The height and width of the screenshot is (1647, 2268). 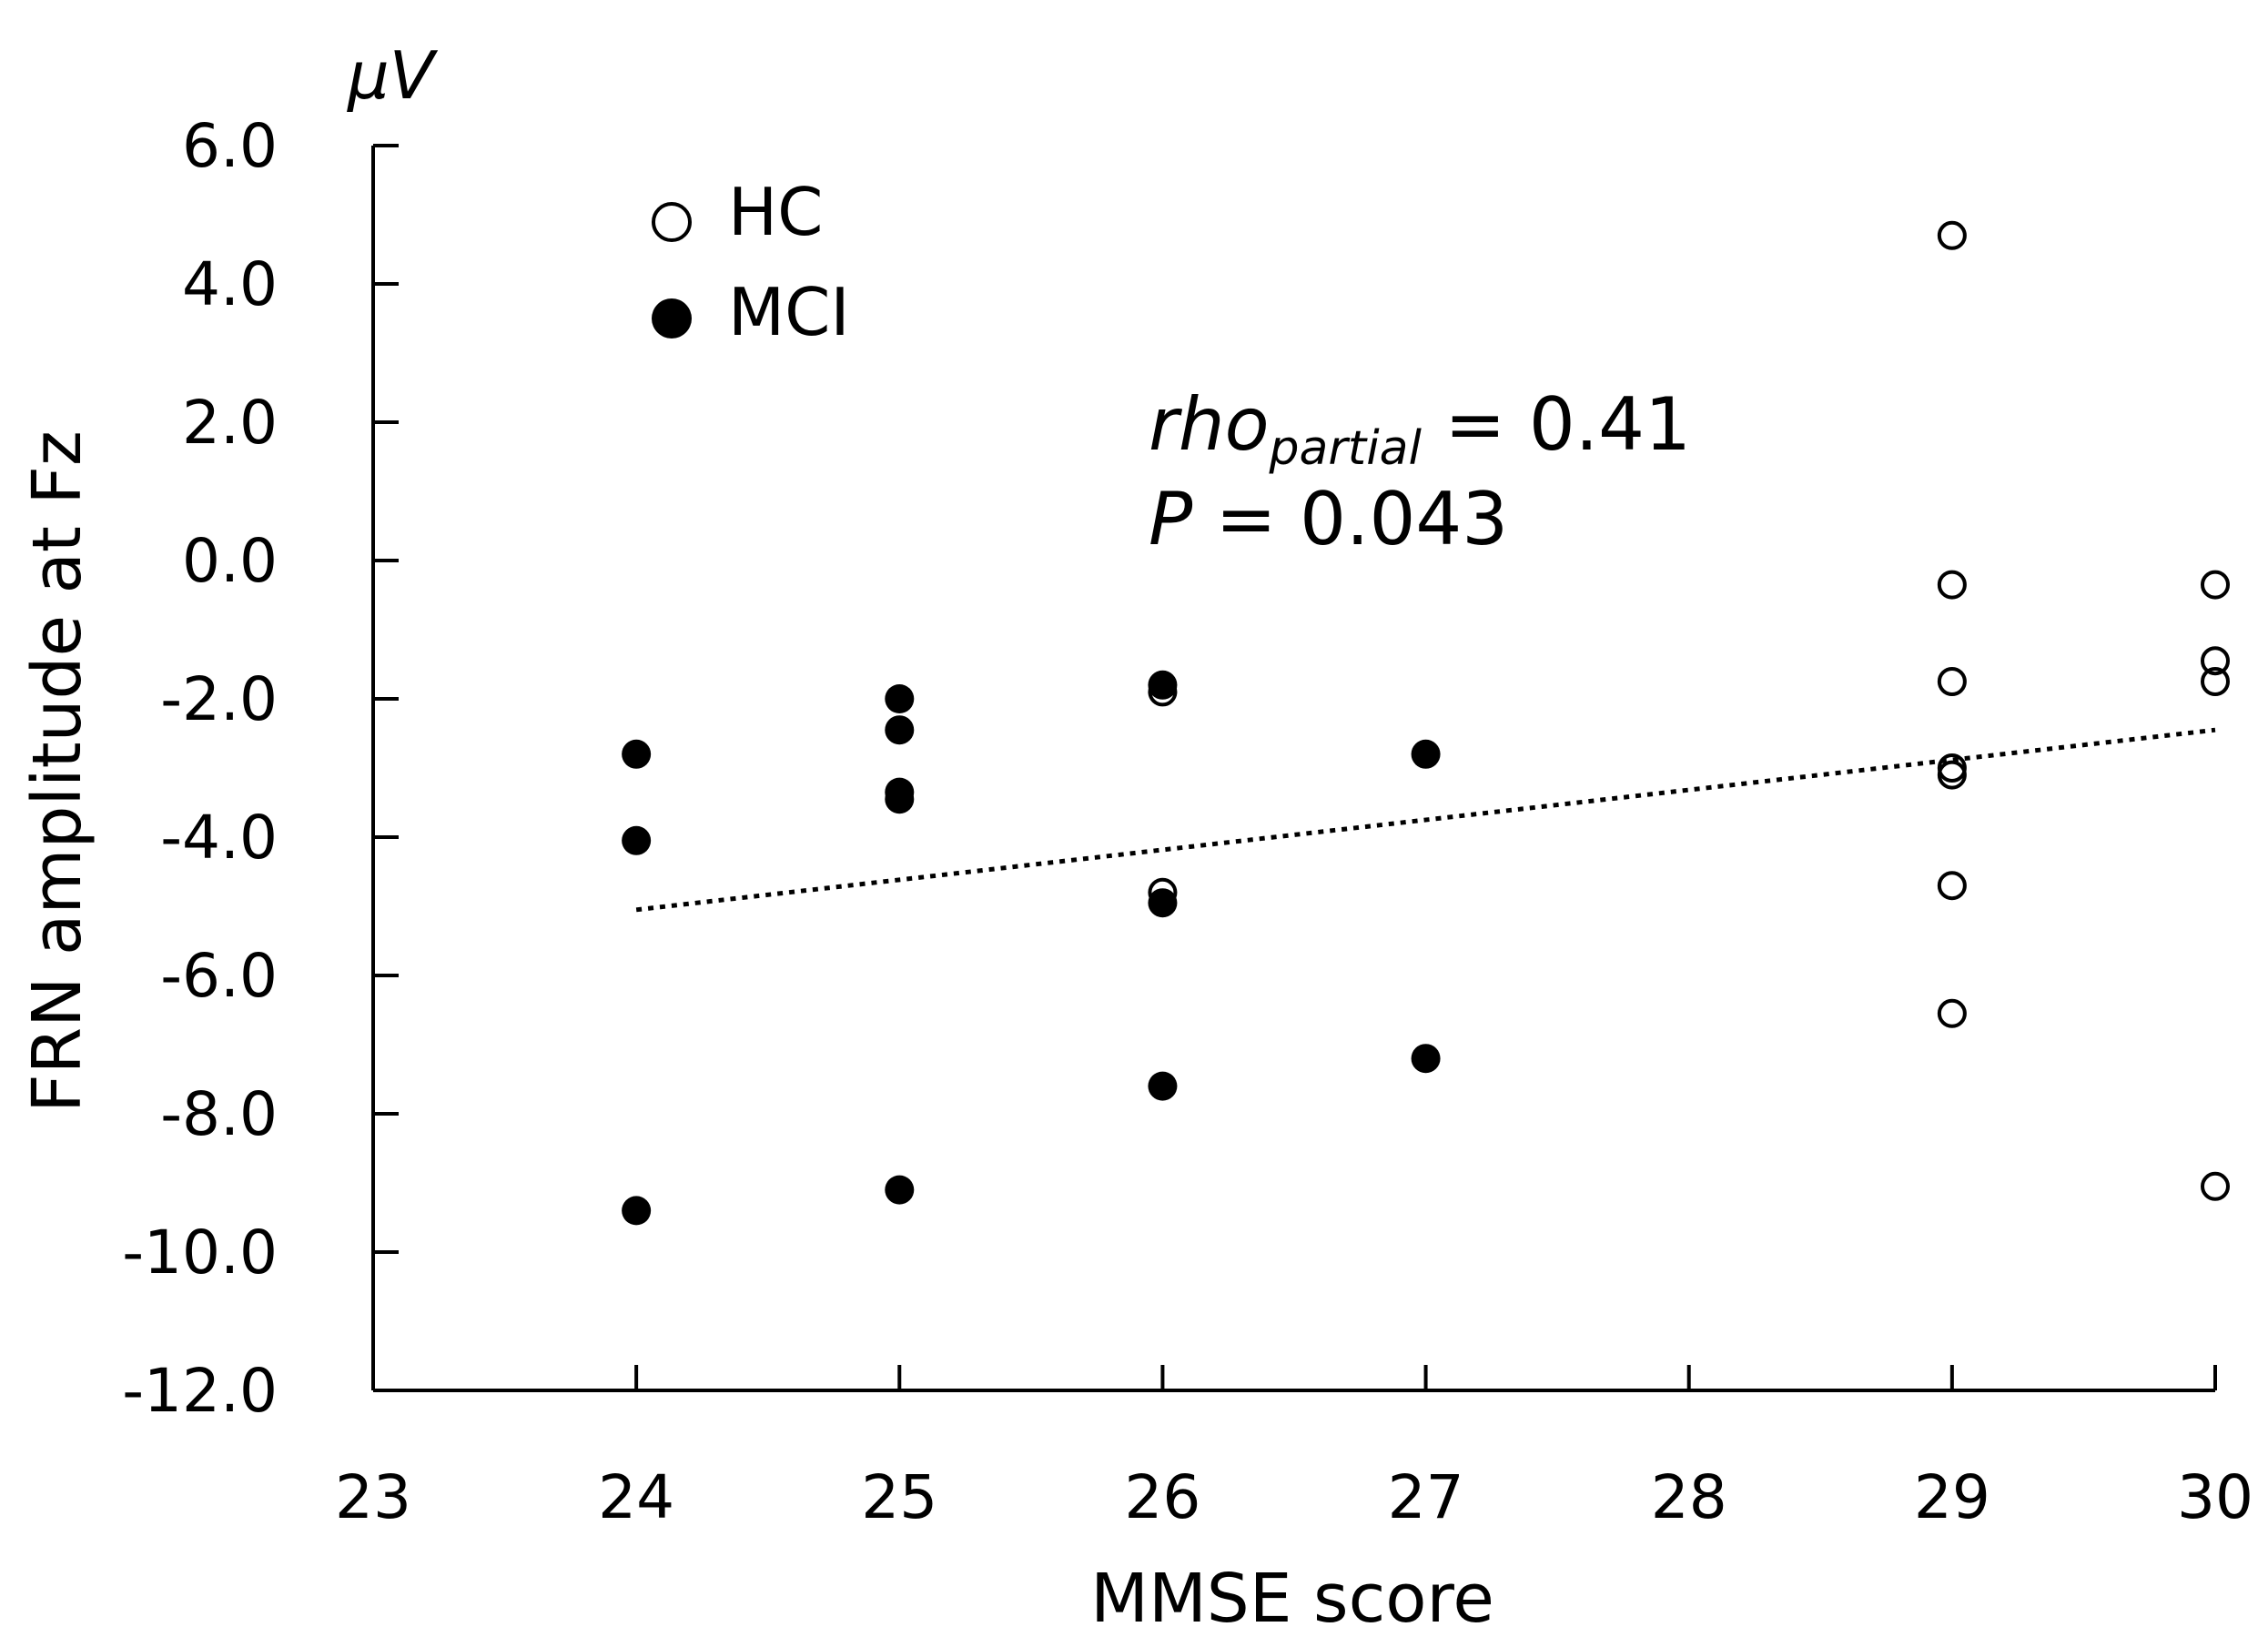 I want to click on y-tick-label: -12.0, so click(x=200, y=1391).